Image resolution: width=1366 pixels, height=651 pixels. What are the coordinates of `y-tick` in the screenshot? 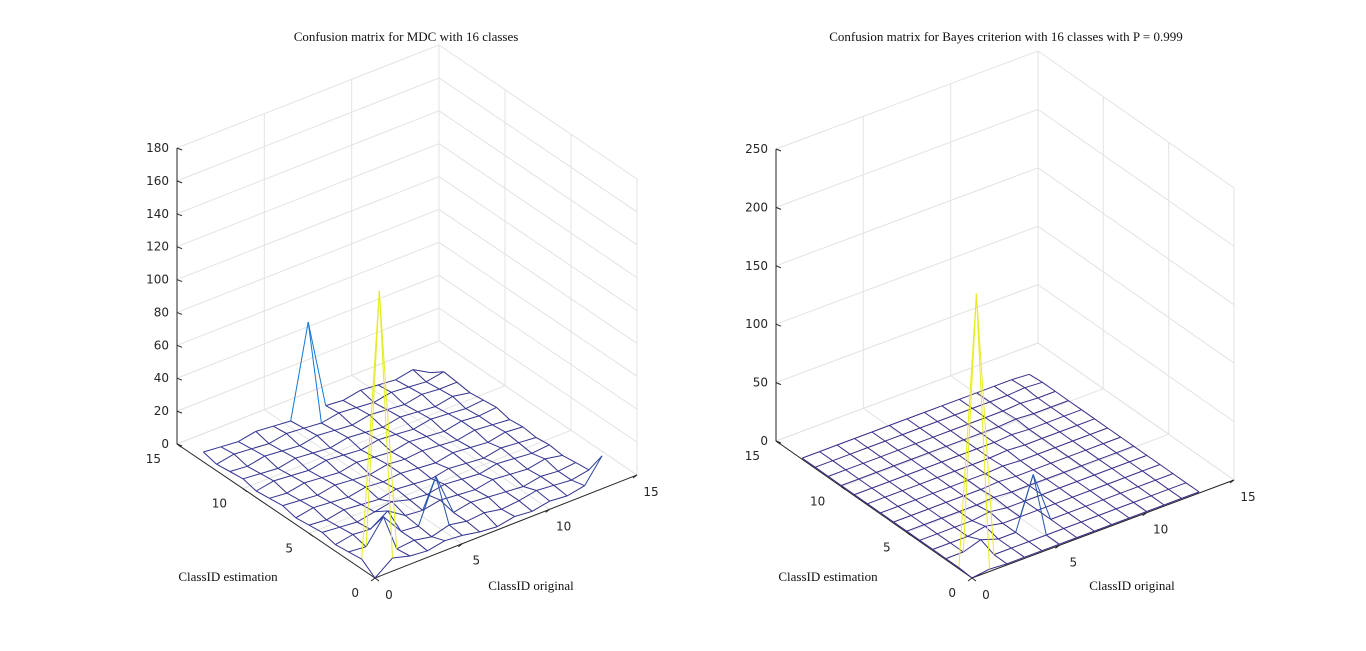 It's located at (908, 533).